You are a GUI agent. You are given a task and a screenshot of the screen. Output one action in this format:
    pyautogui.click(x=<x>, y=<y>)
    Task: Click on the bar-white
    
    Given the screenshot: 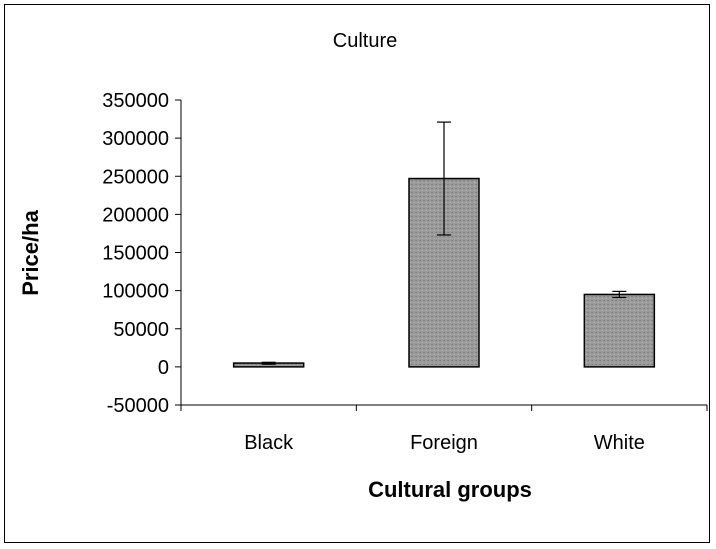 What is the action you would take?
    pyautogui.click(x=619, y=330)
    